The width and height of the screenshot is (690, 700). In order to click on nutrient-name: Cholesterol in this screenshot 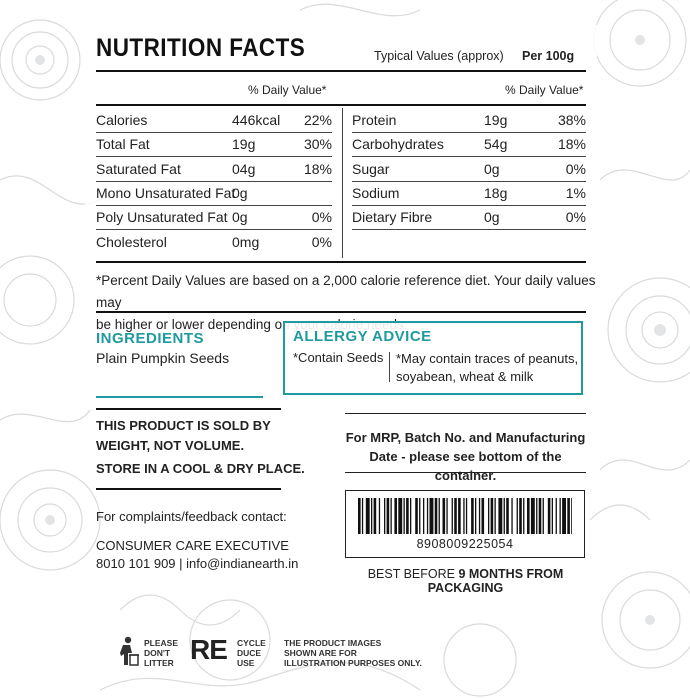, I will do `click(131, 241)`.